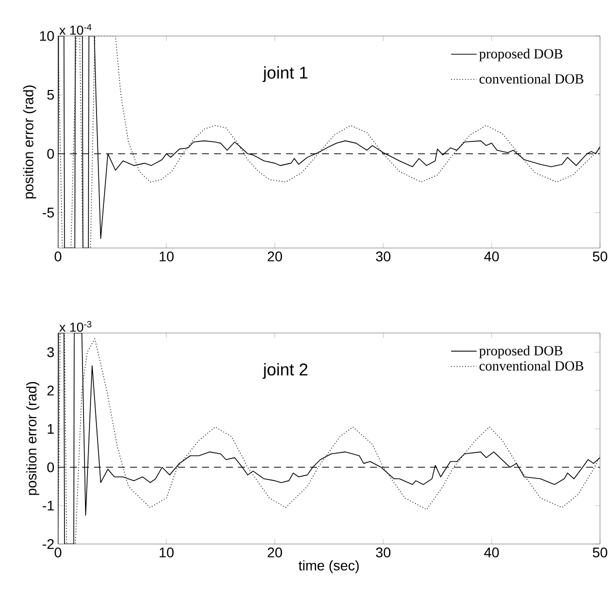 This screenshot has height=599, width=616. Describe the element at coordinates (51, 429) in the screenshot. I see `y-tick-label: 1` at that location.